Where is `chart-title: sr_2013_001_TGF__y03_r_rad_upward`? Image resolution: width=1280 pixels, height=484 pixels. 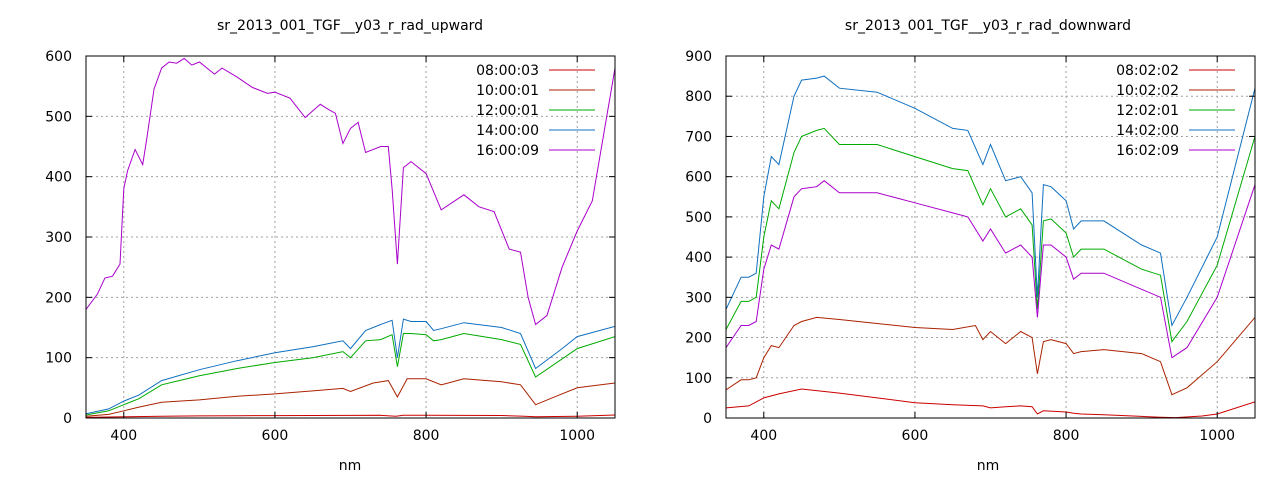
chart-title: sr_2013_001_TGF__y03_r_rad_upward is located at coordinates (350, 26).